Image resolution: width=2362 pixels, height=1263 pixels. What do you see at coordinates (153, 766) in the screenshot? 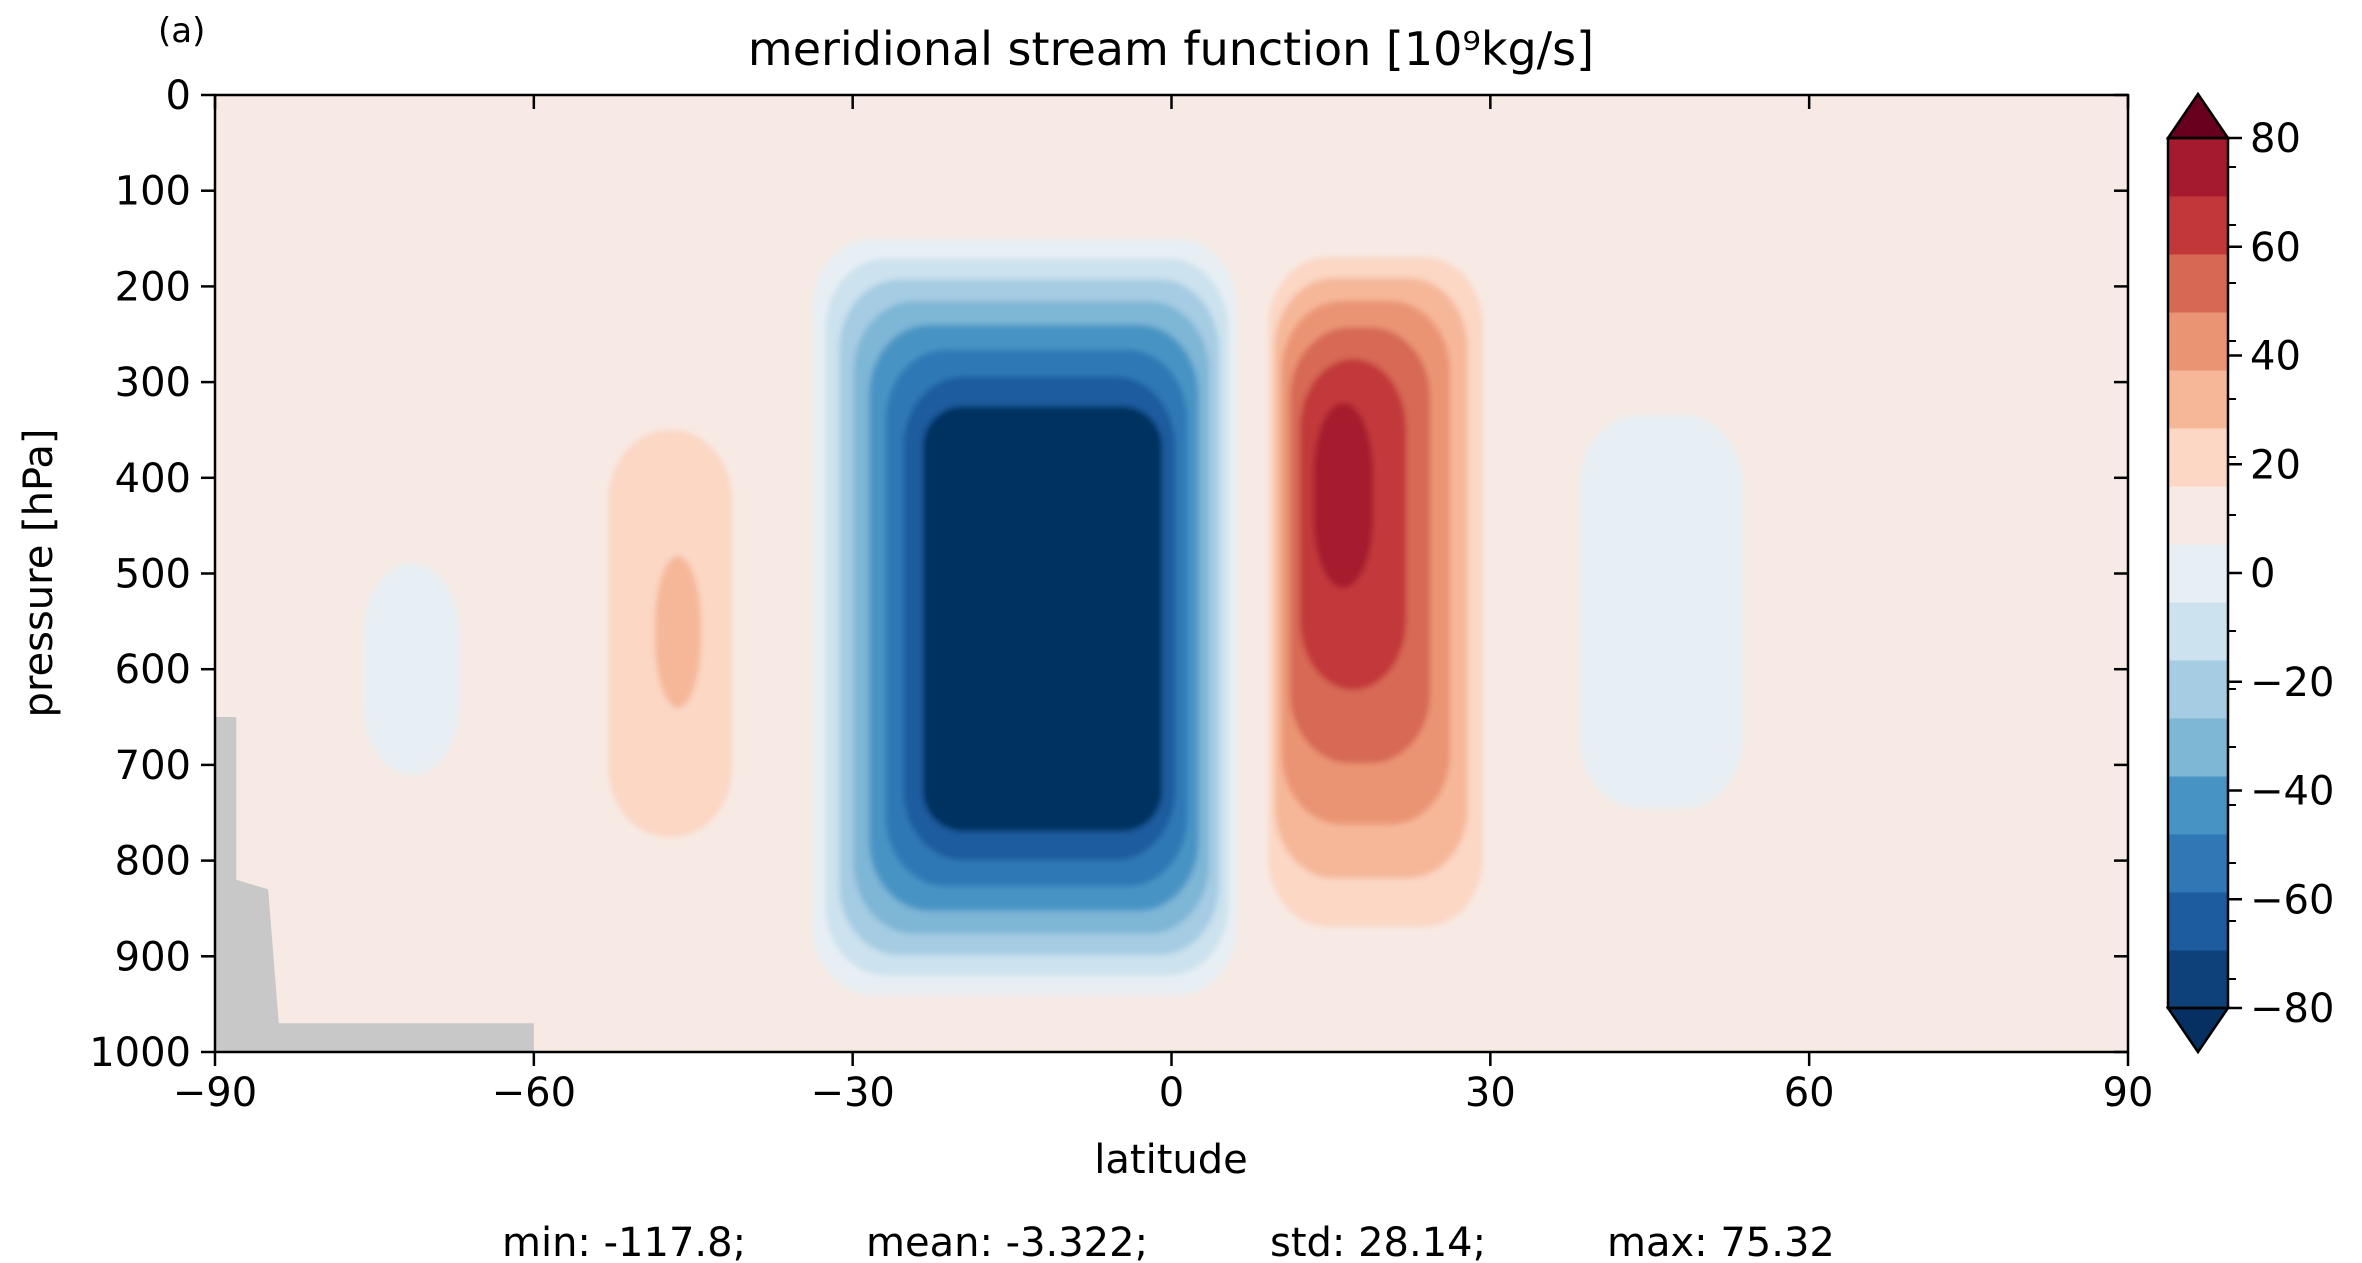
I see `y-tick-label: 700` at bounding box center [153, 766].